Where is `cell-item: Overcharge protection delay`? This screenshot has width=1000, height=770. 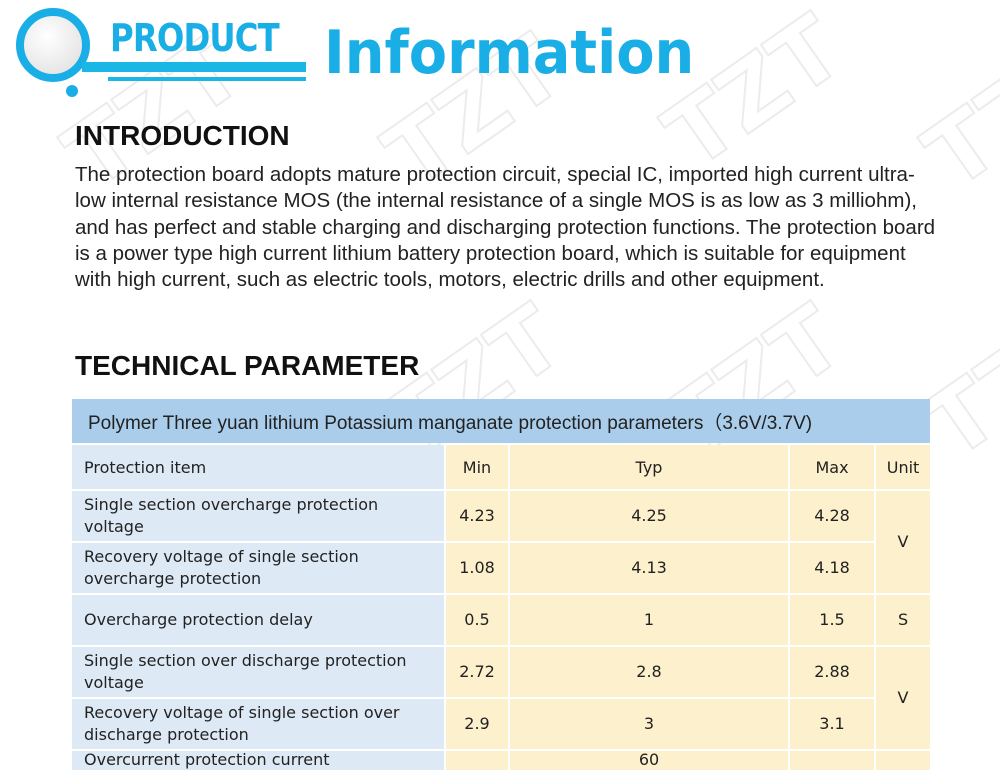 cell-item: Overcharge protection delay is located at coordinates (258, 620).